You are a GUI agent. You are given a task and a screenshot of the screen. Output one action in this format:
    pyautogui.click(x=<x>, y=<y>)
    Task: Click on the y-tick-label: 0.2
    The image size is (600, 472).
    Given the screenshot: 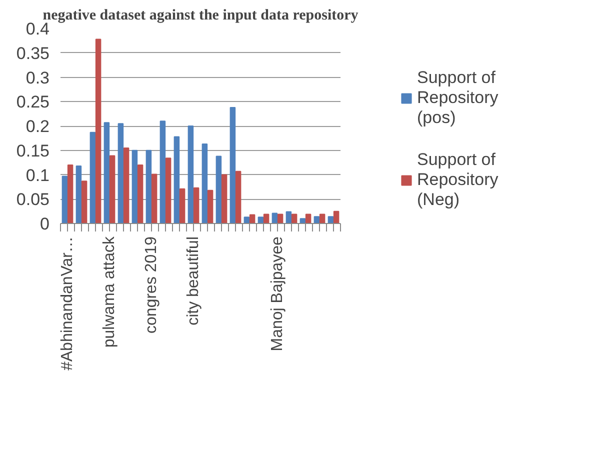 What is the action you would take?
    pyautogui.click(x=38, y=126)
    